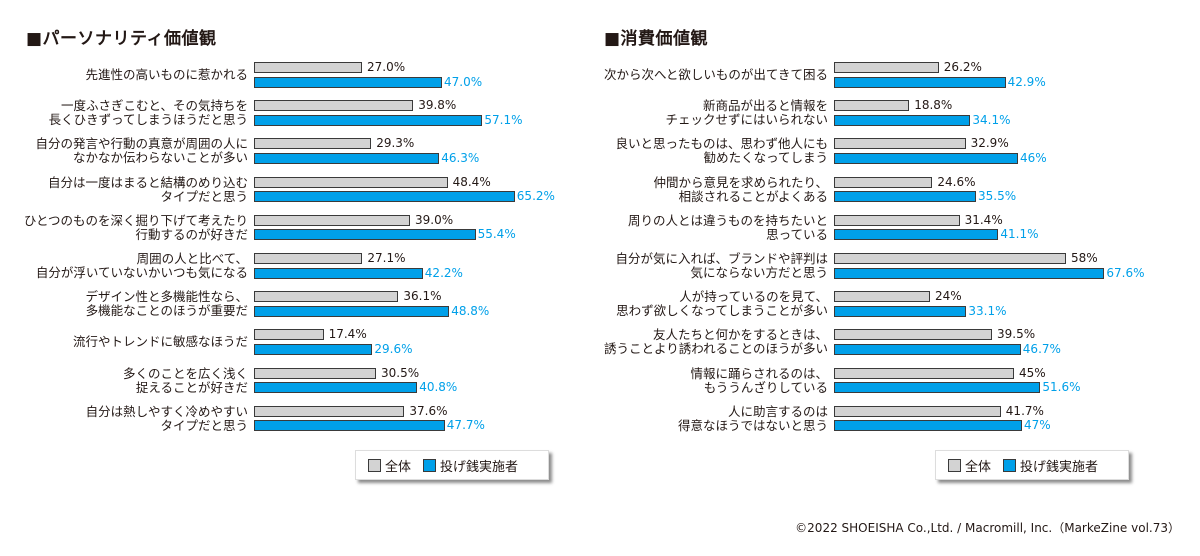 This screenshot has width=1200, height=556. Describe the element at coordinates (797, 234) in the screenshot. I see `category-label-line: 思っている` at that location.